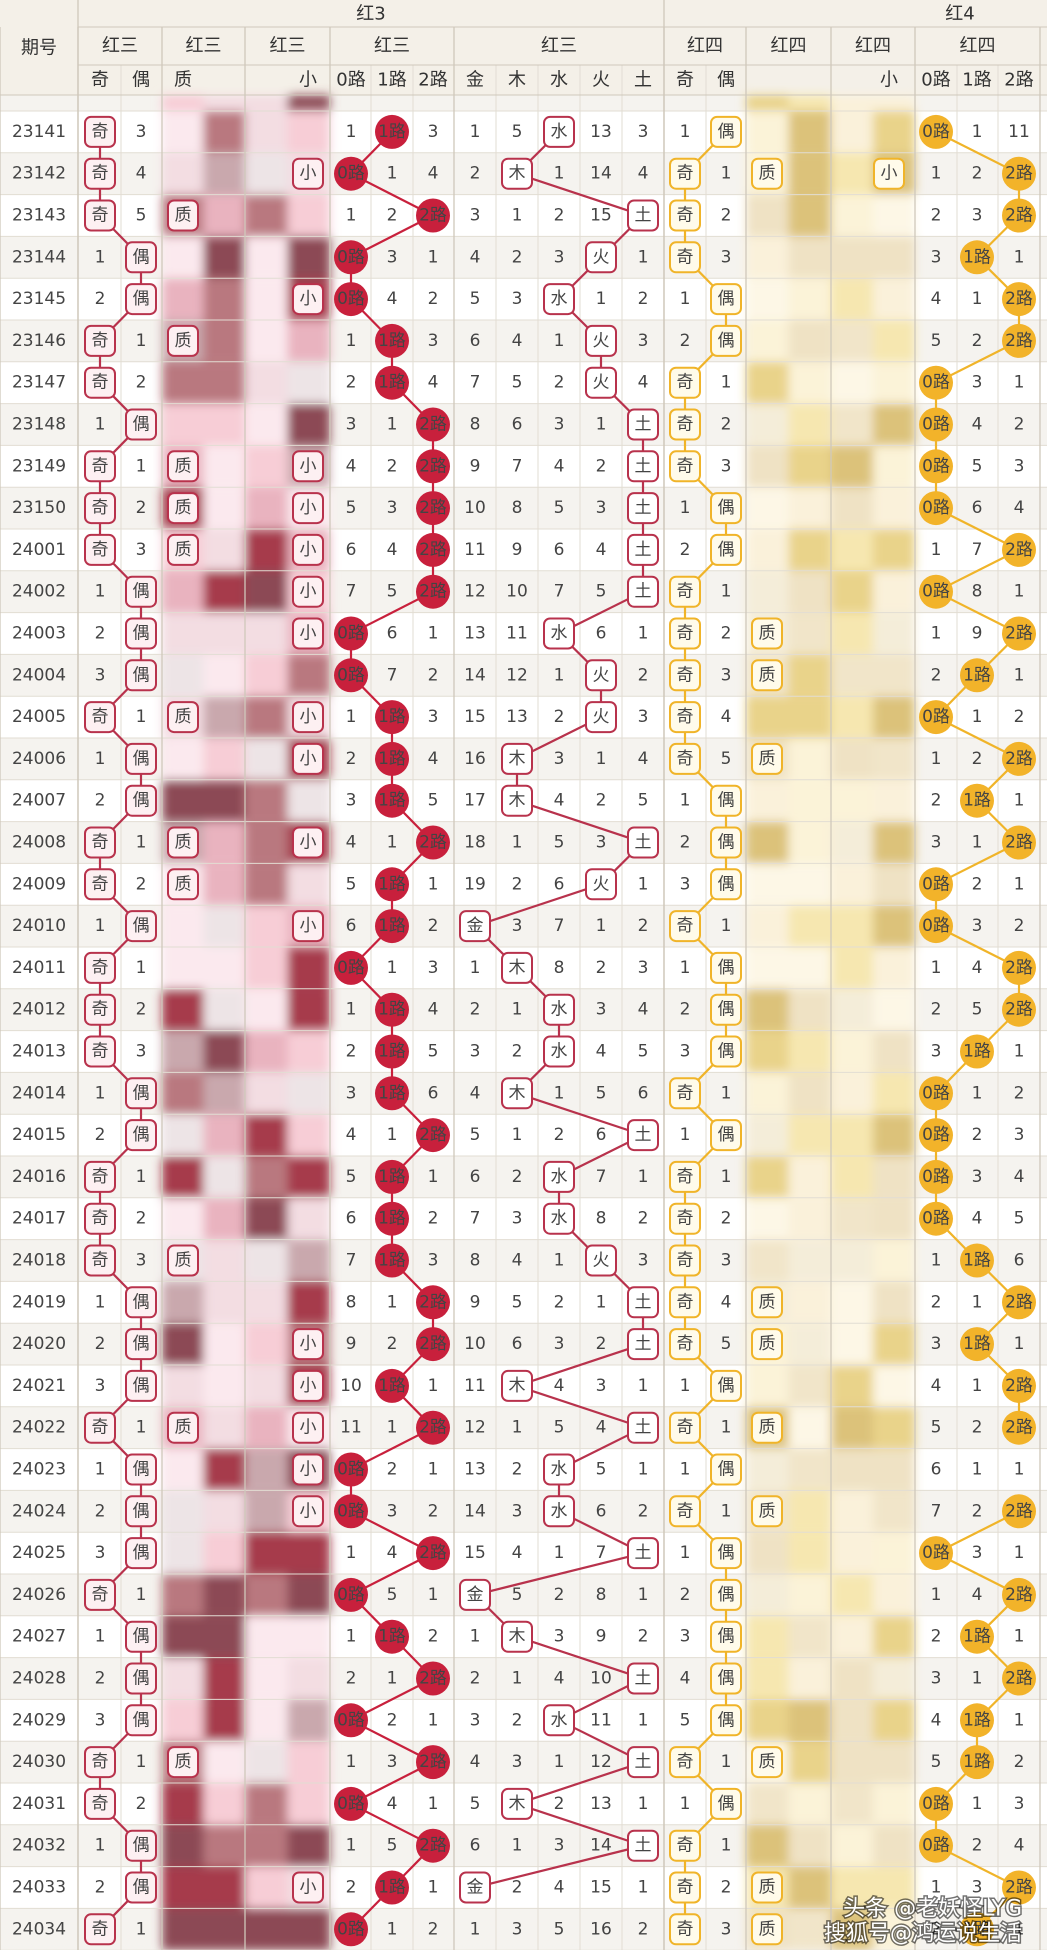 This screenshot has height=1950, width=1047. Describe the element at coordinates (873, 46) in the screenshot. I see `header-subgroup: 红四` at that location.